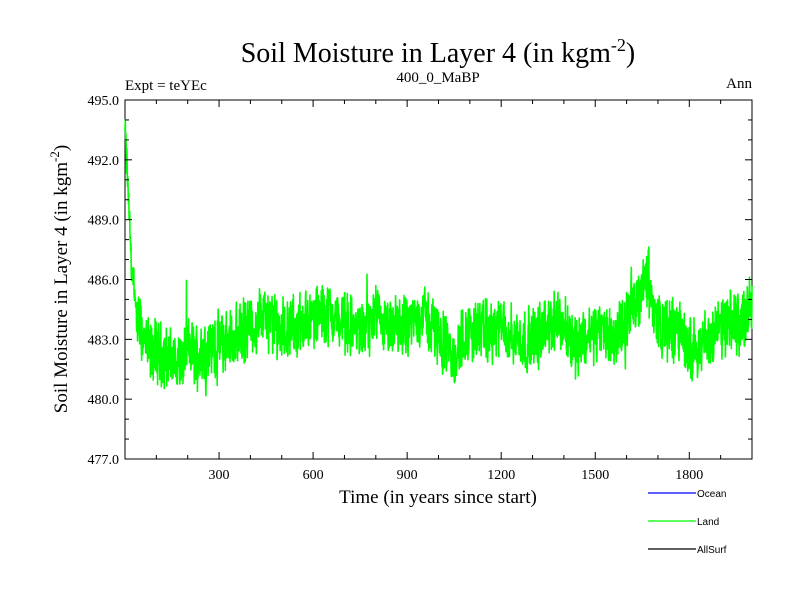 This screenshot has height=600, width=800. Describe the element at coordinates (438, 497) in the screenshot. I see `x-axis-label: Time (in years since start)` at that location.